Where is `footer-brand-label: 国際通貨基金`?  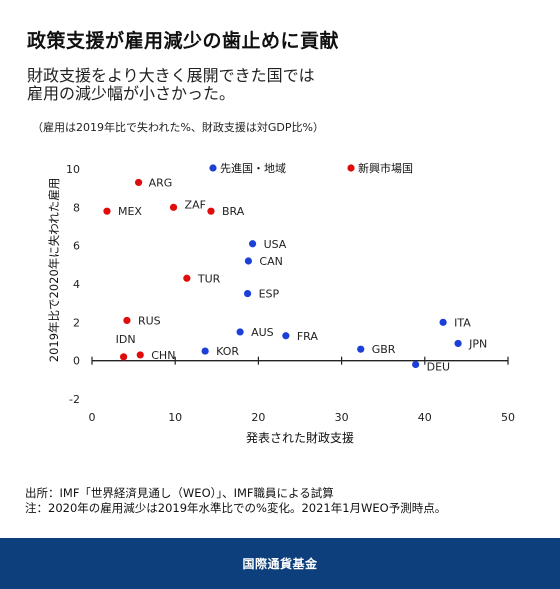 footer-brand-label: 国際通貨基金 is located at coordinates (280, 564).